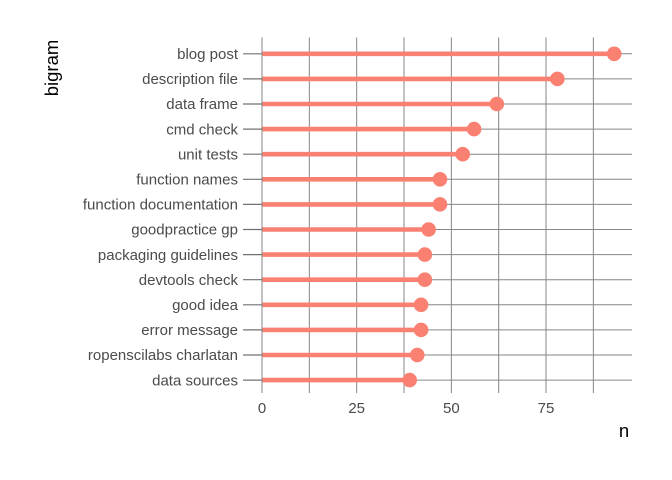 This screenshot has width=672, height=480. What do you see at coordinates (190, 79) in the screenshot?
I see `category-label: description file` at bounding box center [190, 79].